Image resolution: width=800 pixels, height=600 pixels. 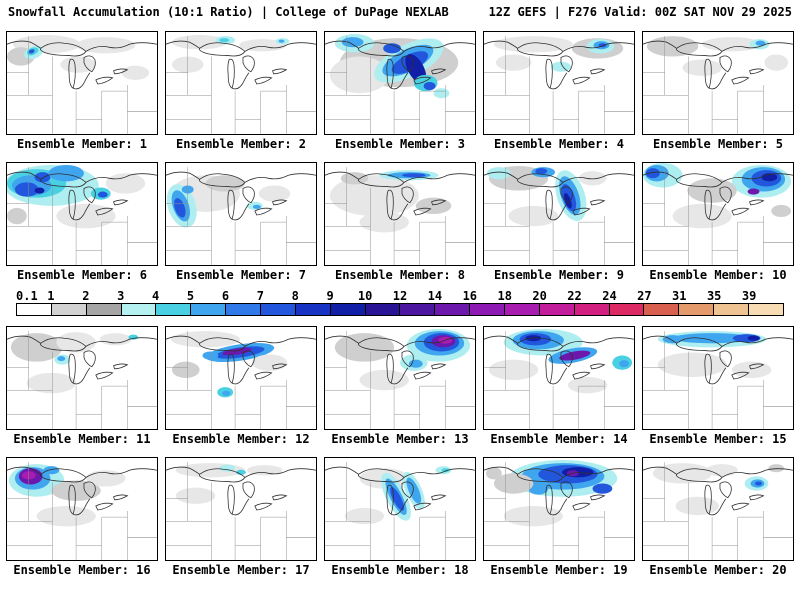 I want to click on panel-label: Ensemble Member: 7, so click(x=241, y=275).